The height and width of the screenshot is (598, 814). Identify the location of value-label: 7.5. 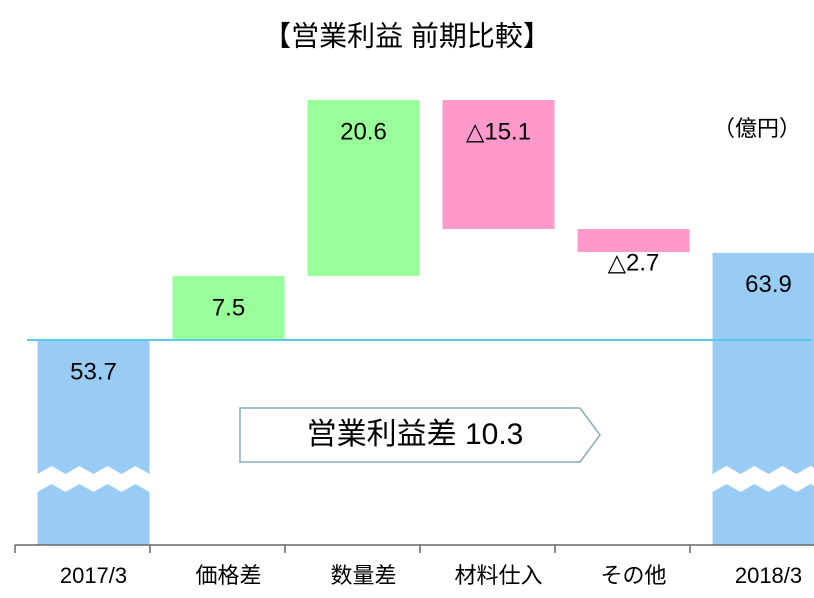
(228, 307).